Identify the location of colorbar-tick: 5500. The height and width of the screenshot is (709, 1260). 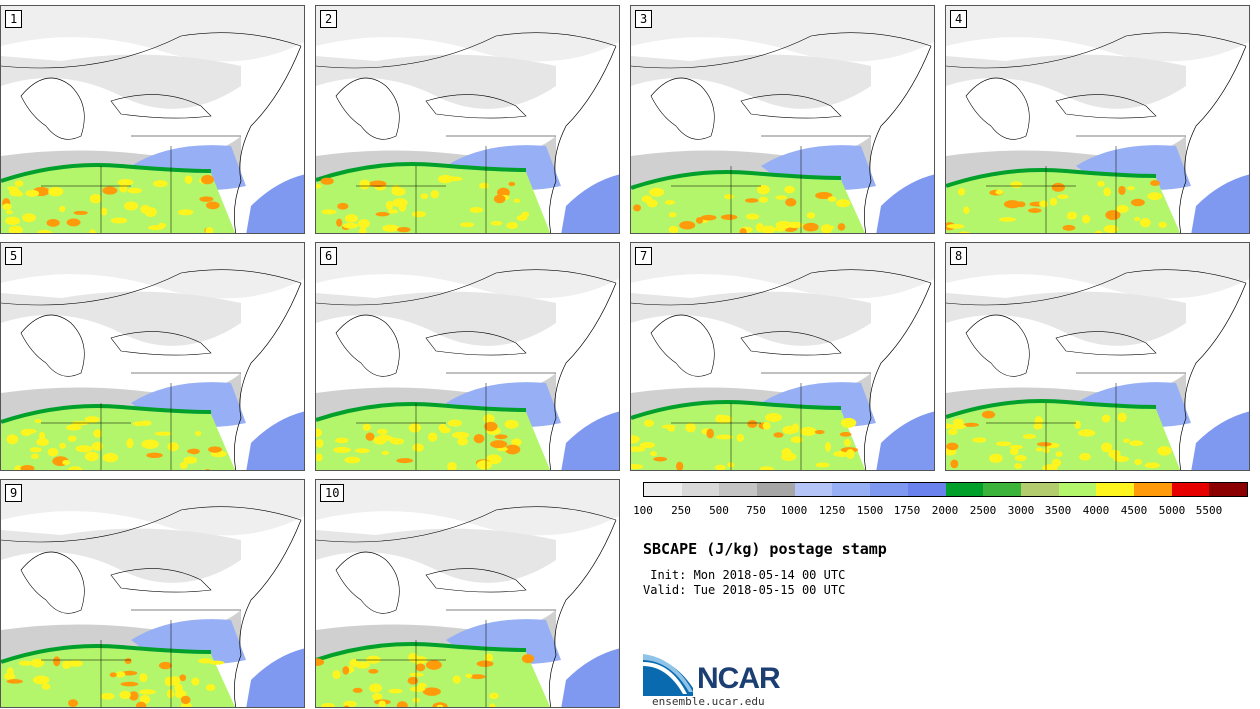
(1209, 510).